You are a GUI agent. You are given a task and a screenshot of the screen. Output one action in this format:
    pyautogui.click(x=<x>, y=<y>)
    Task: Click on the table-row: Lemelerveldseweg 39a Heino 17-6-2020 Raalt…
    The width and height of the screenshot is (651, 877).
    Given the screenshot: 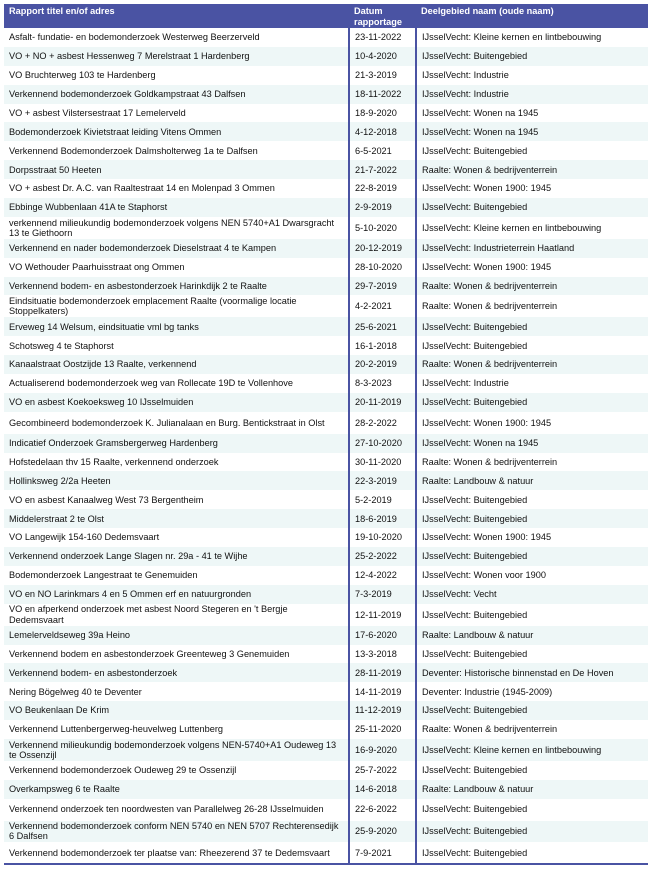 What is the action you would take?
    pyautogui.click(x=326, y=635)
    